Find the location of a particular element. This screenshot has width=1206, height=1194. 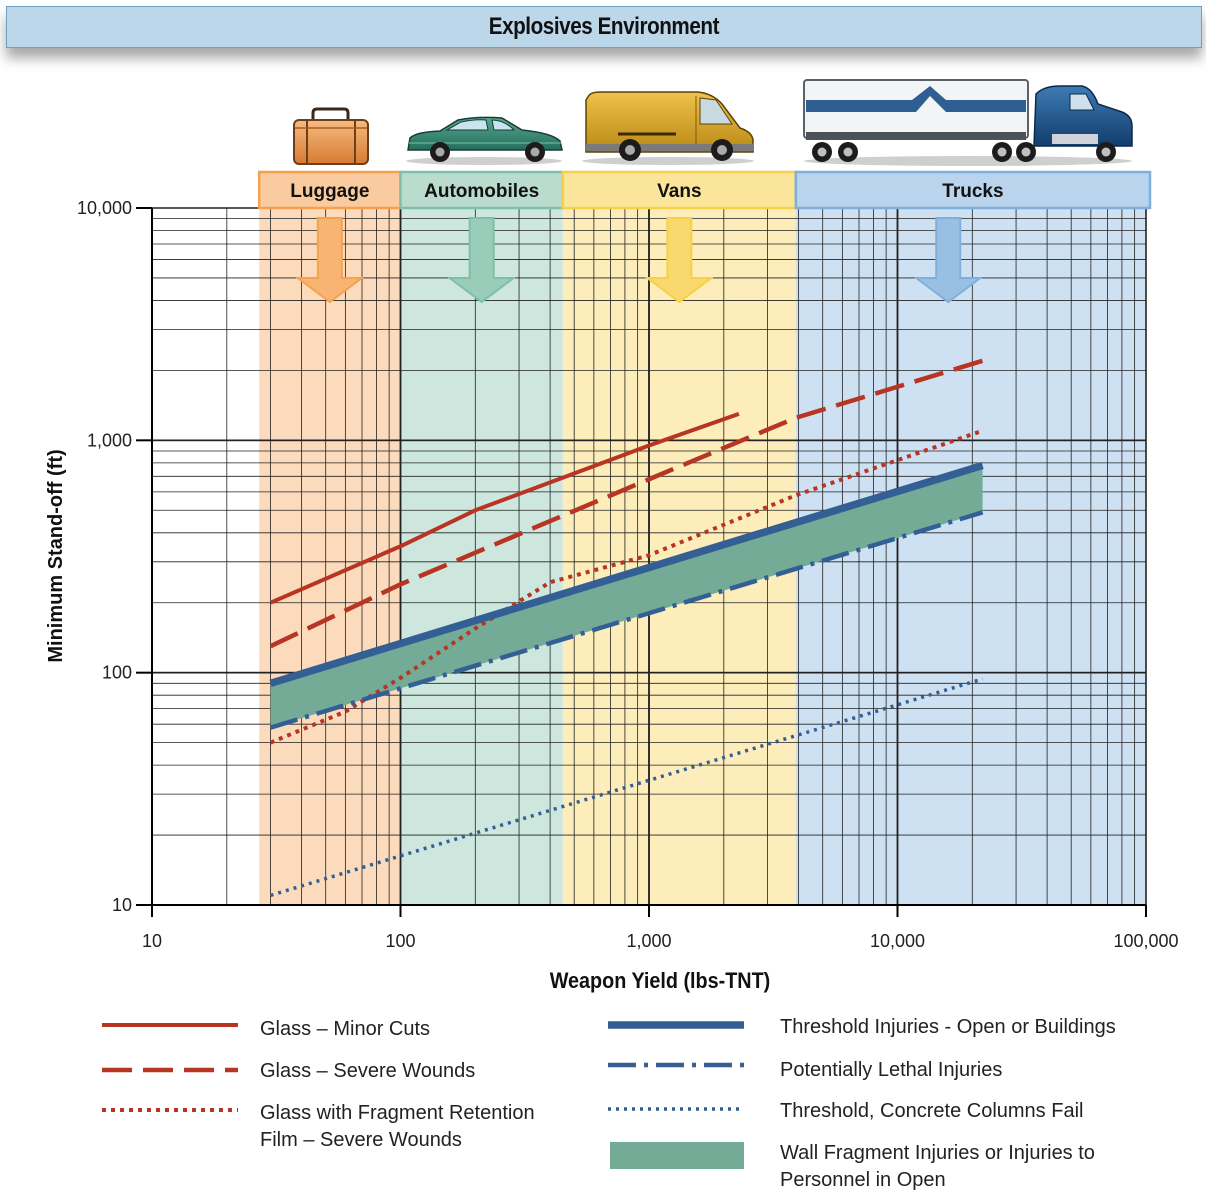

series-glass-severe-wounds is located at coordinates (626, 503).